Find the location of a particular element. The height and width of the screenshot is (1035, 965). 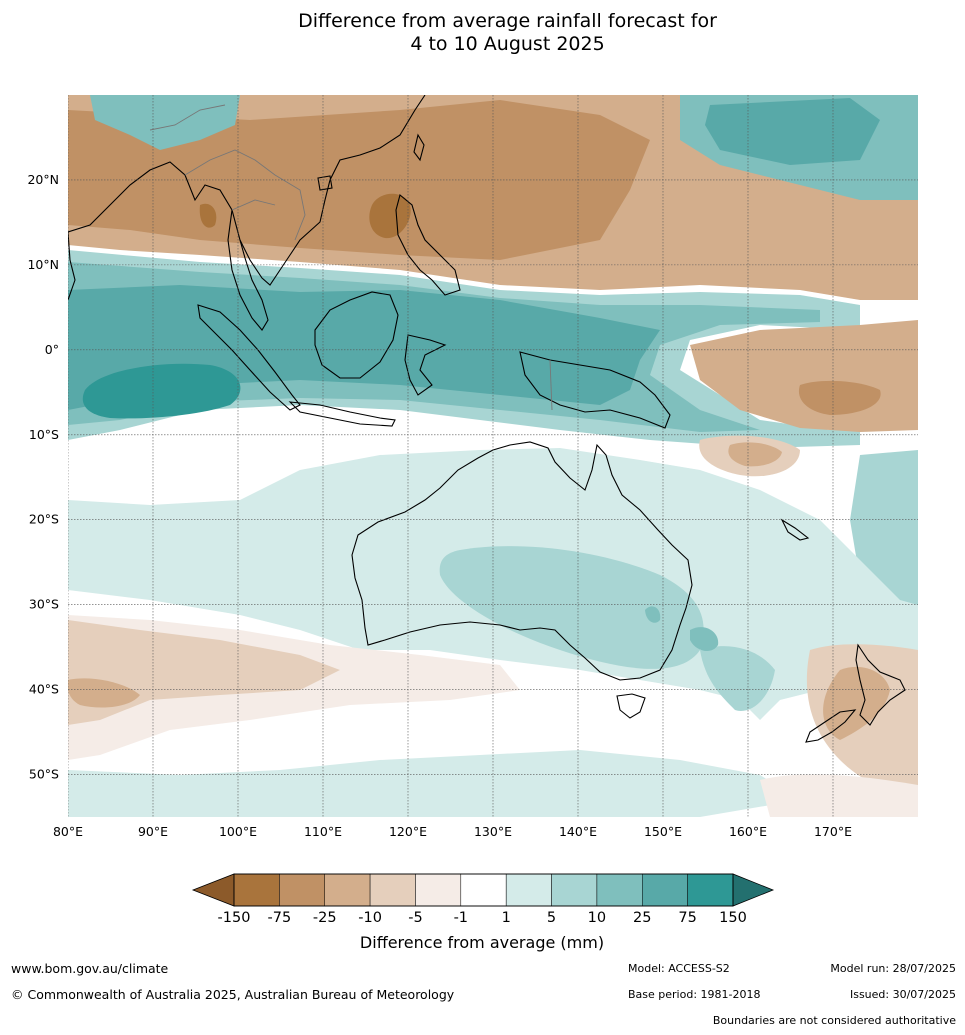

colorbar-tick-label: 75 is located at coordinates (687, 918).